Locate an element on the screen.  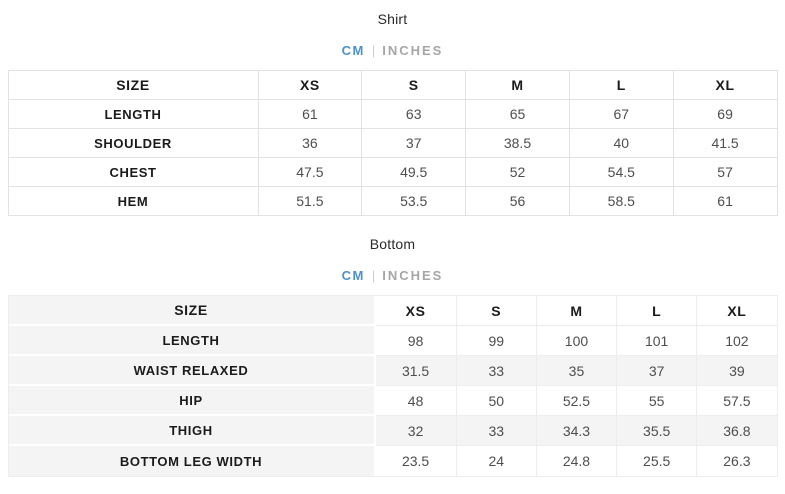
shirt-unit-toggle: CM | INCHES is located at coordinates (392, 51).